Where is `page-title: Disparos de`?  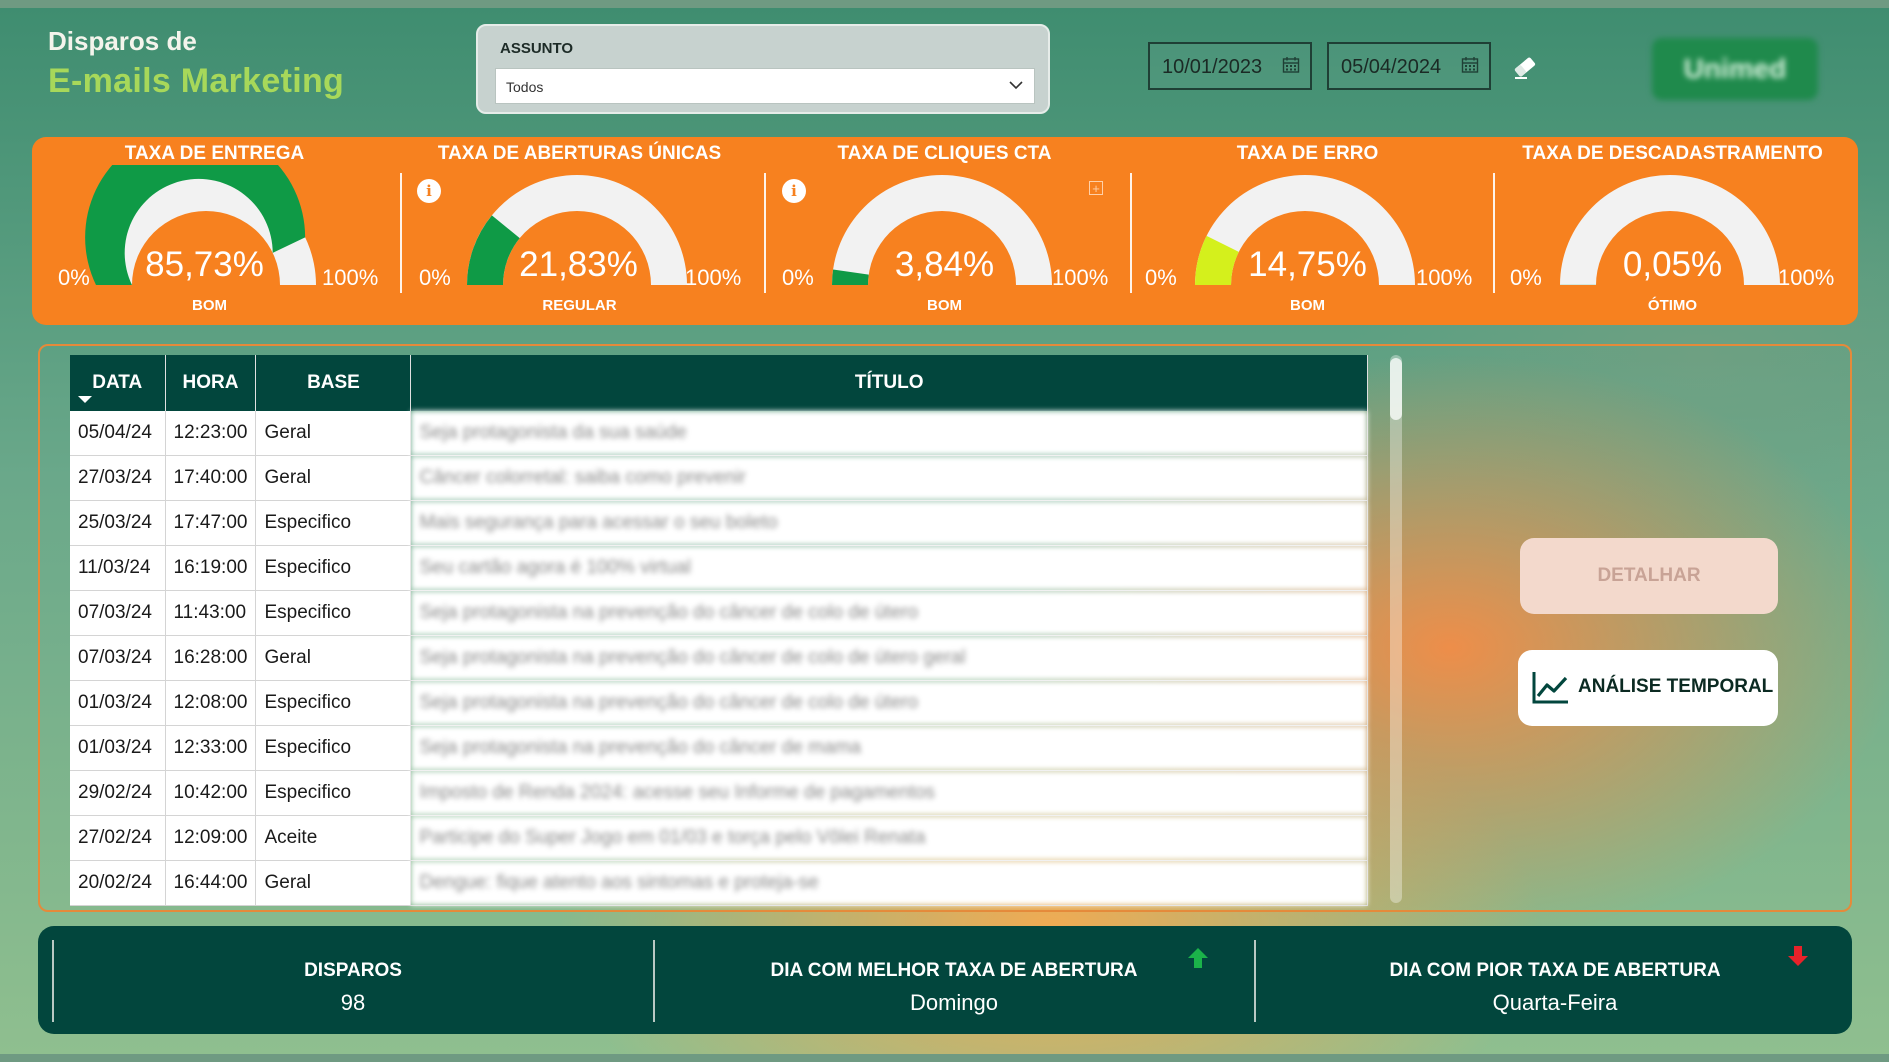 page-title: Disparos de is located at coordinates (122, 41).